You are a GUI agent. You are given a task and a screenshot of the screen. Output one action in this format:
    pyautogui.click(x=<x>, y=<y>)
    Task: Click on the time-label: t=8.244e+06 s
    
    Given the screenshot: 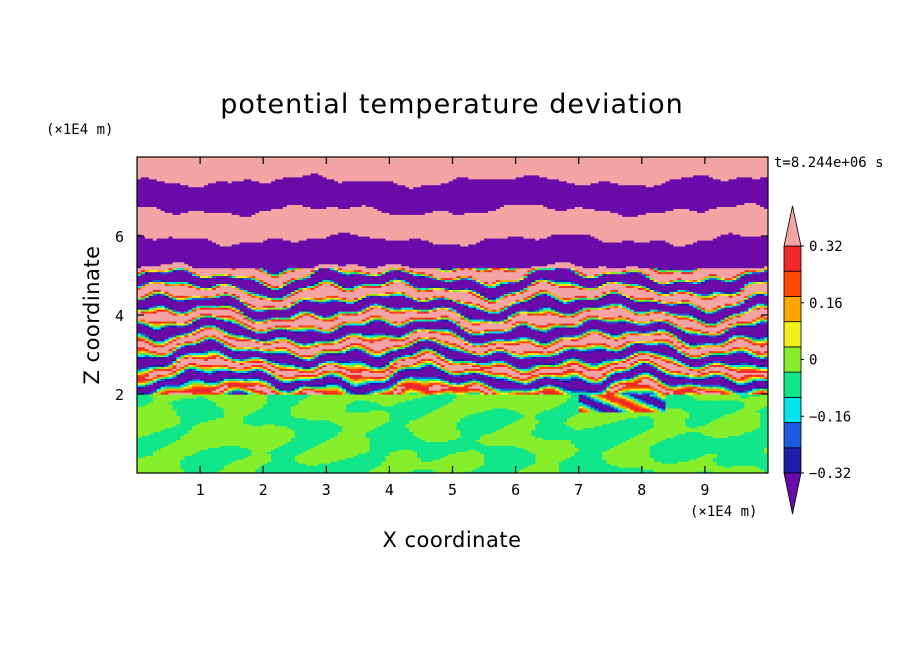 What is the action you would take?
    pyautogui.click(x=829, y=163)
    